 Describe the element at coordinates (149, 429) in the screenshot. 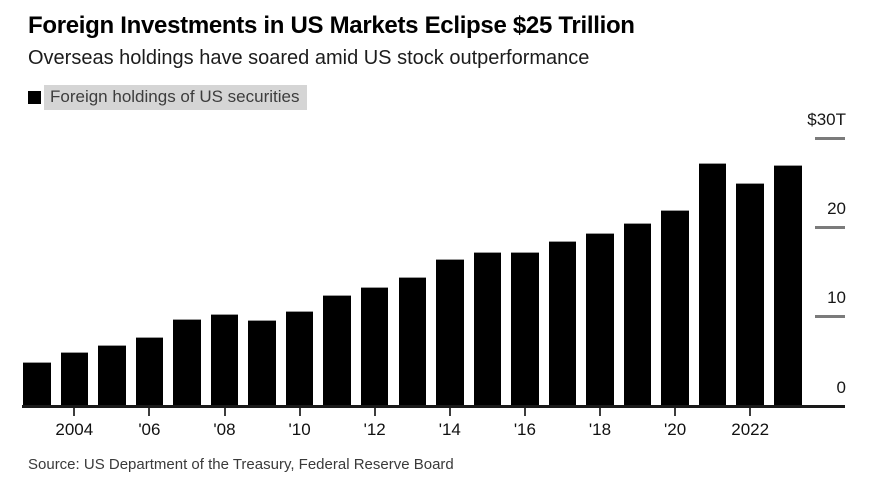

I see `x-axis-label-2006: '06` at that location.